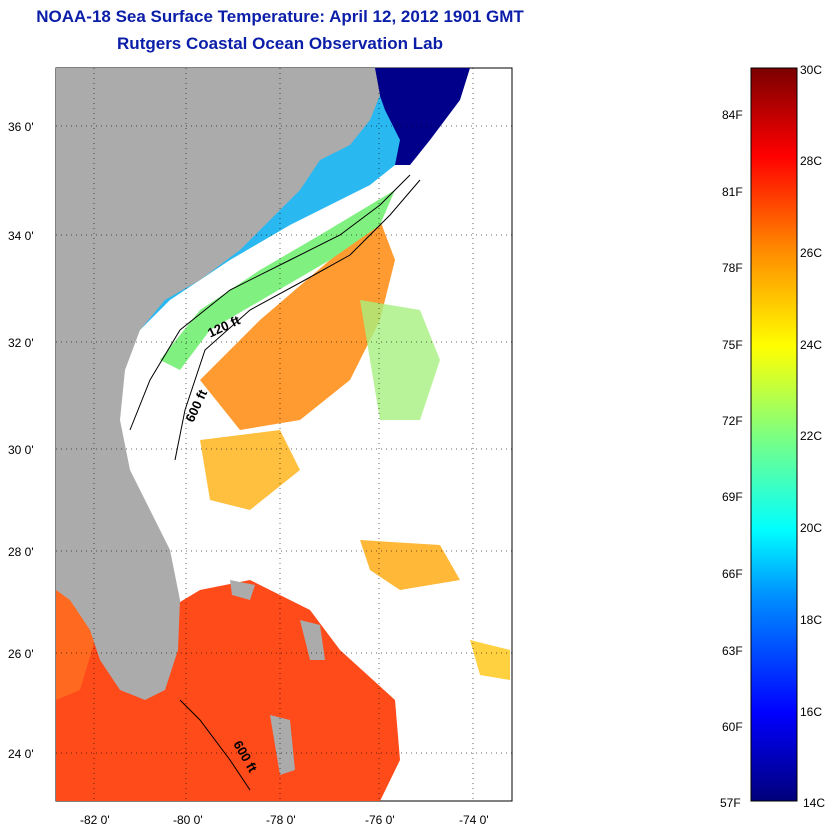 The image size is (833, 832). What do you see at coordinates (188, 820) in the screenshot?
I see `lon-label: -80 0'` at bounding box center [188, 820].